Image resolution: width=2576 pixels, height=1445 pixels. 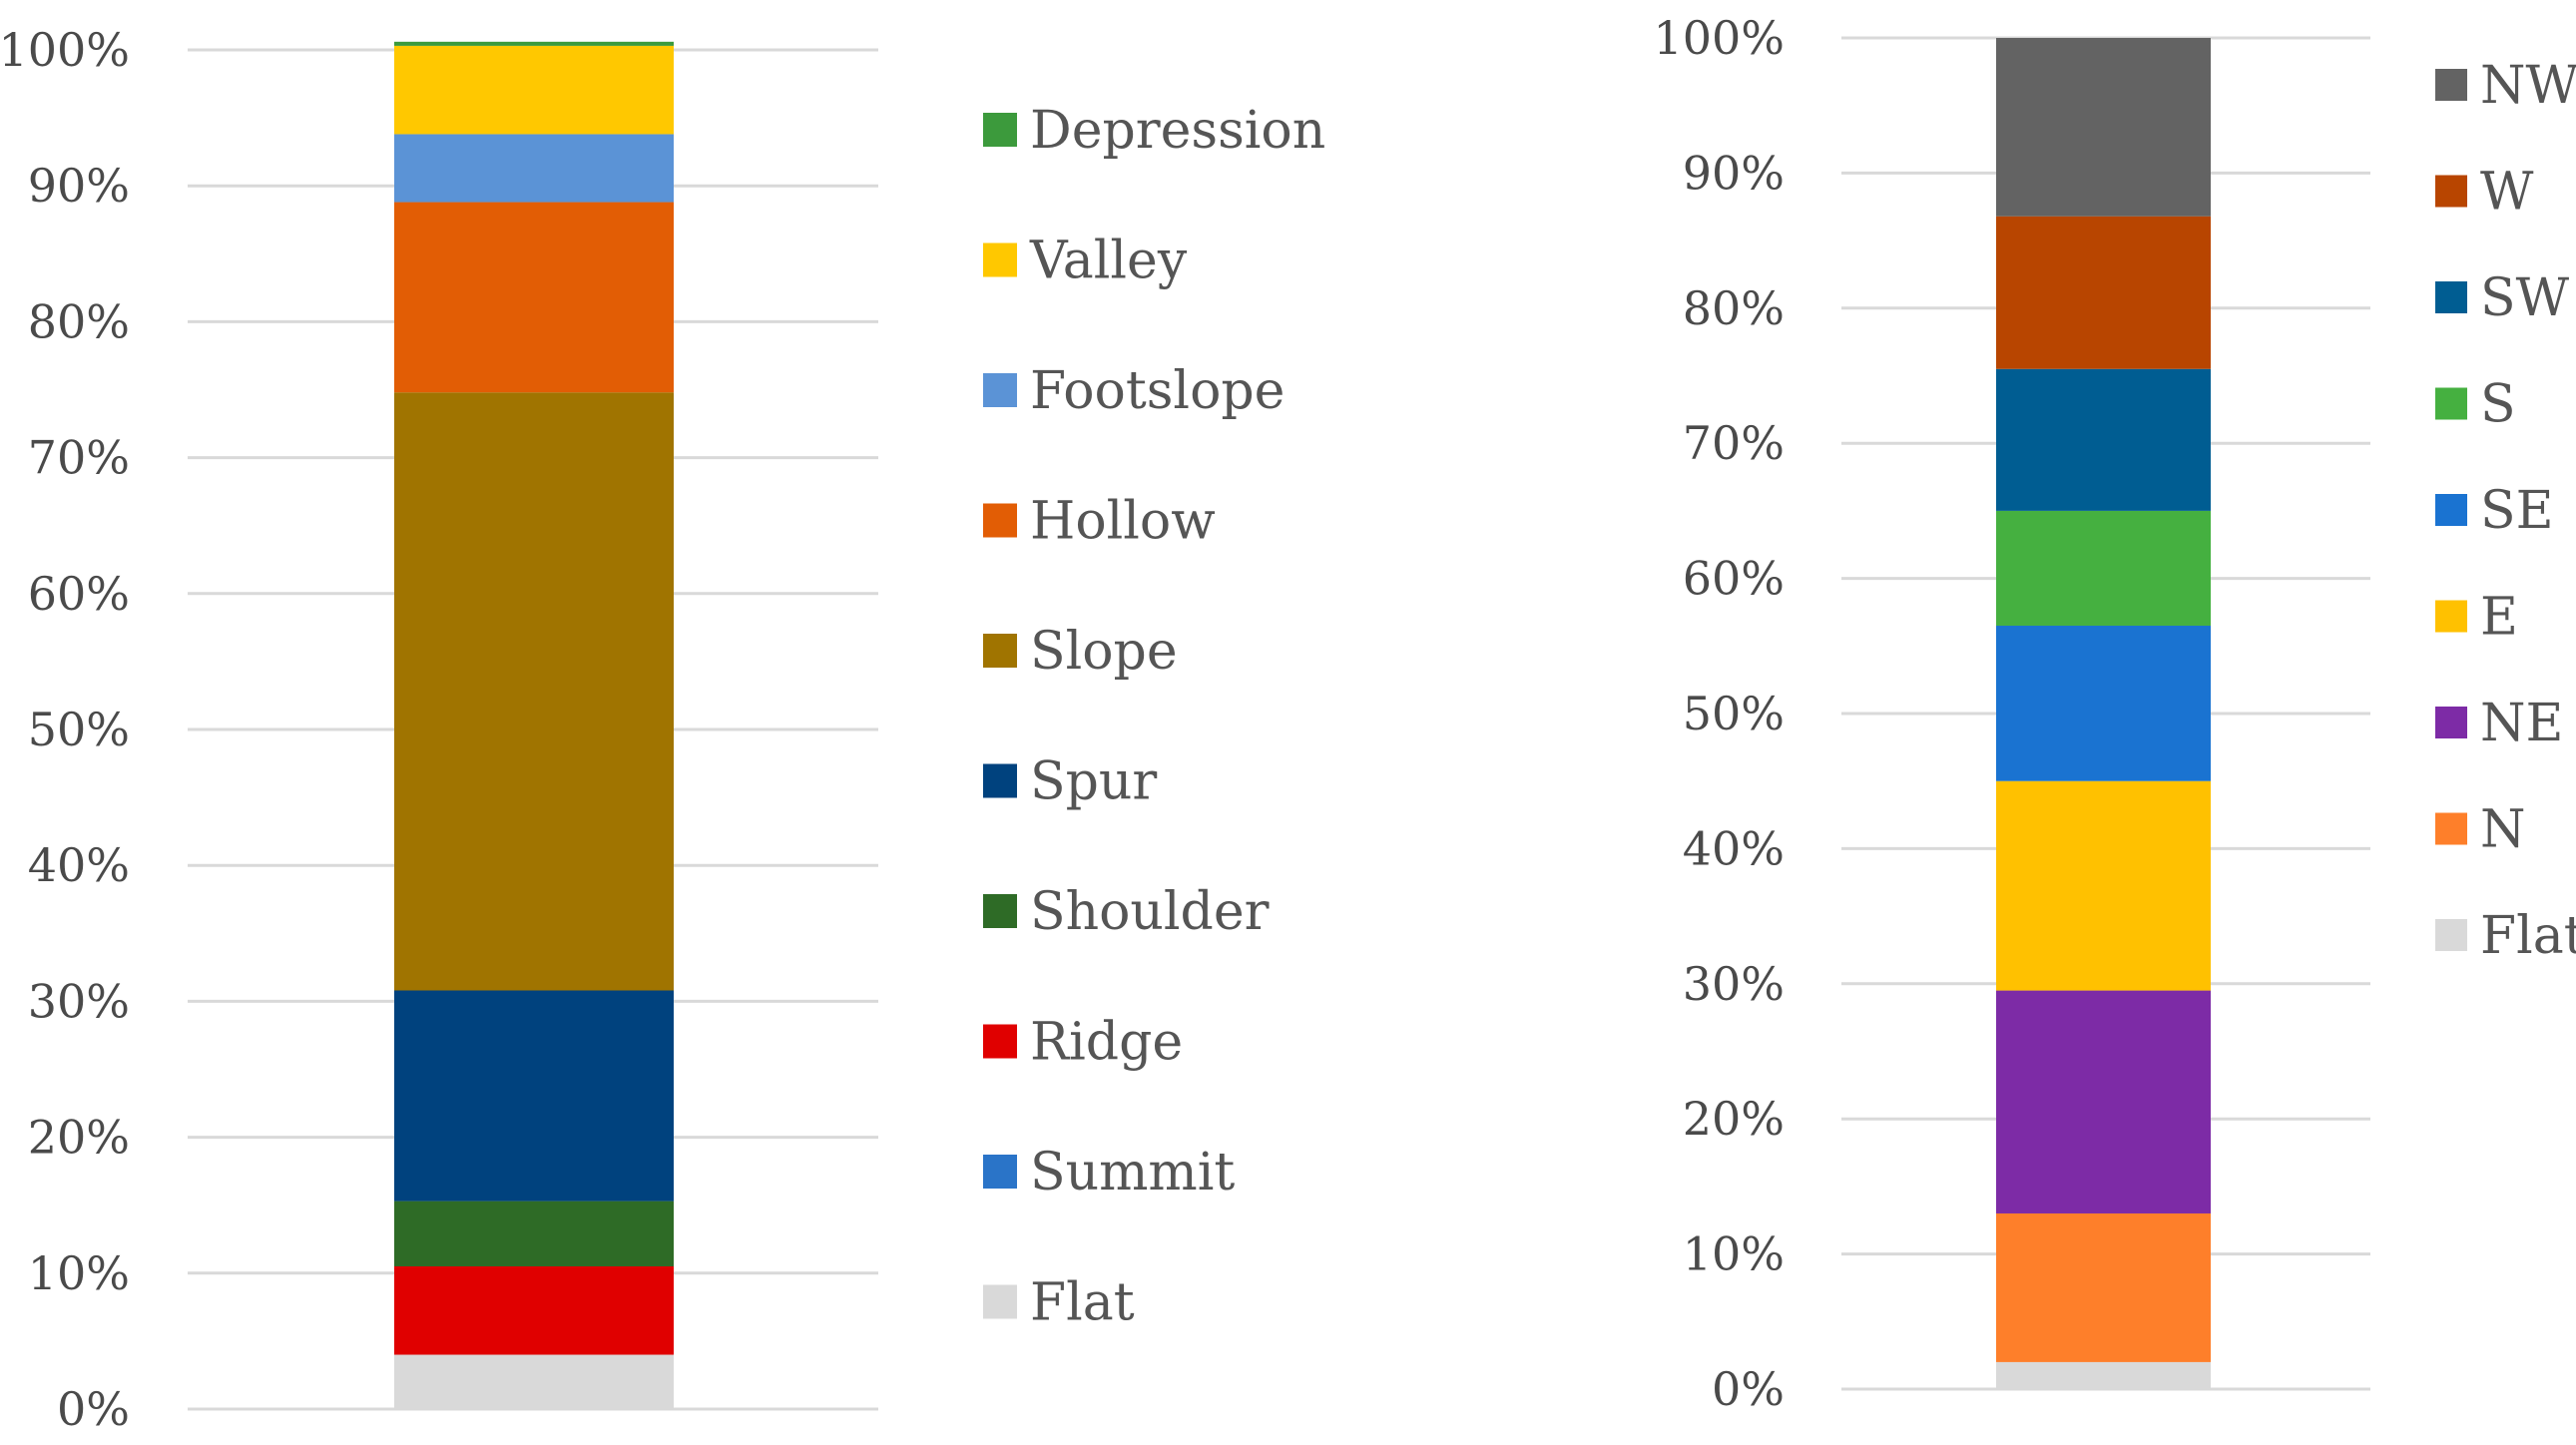 What do you see at coordinates (1150, 912) in the screenshot?
I see `landform-legend-label-shoulder: Shoulder` at bounding box center [1150, 912].